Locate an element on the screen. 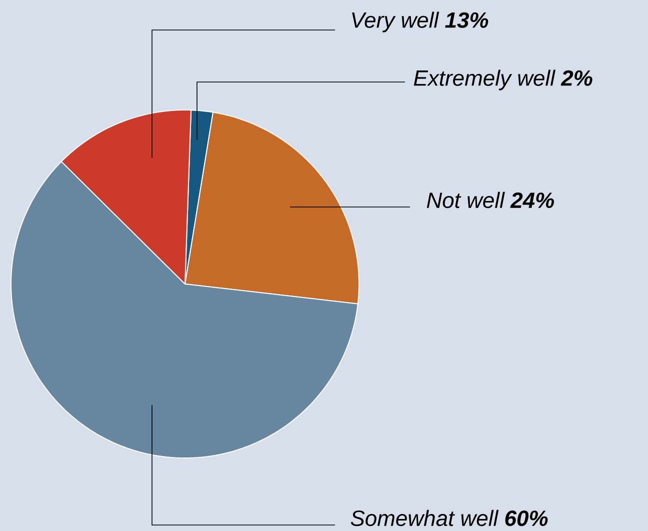 The width and height of the screenshot is (648, 531). data-label: 13% is located at coordinates (466, 20).